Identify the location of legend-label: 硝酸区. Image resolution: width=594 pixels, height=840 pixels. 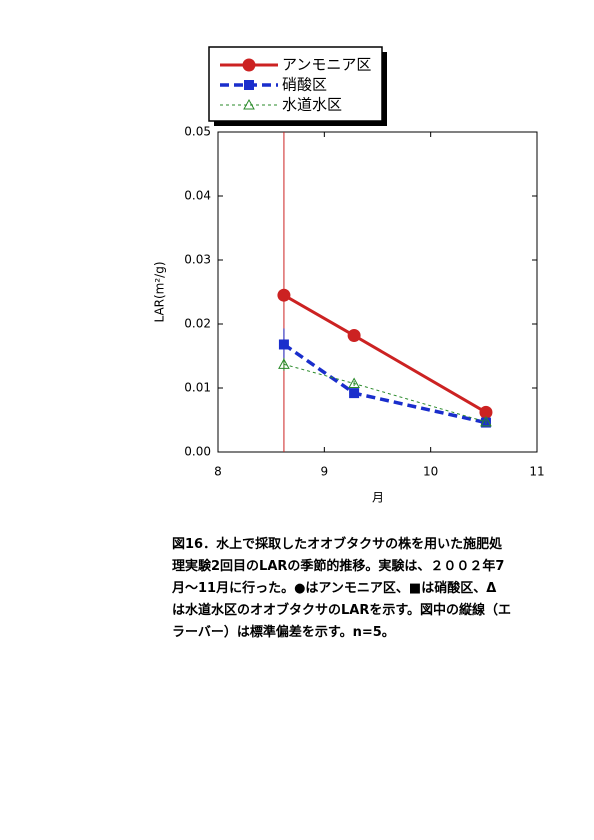
(304, 85).